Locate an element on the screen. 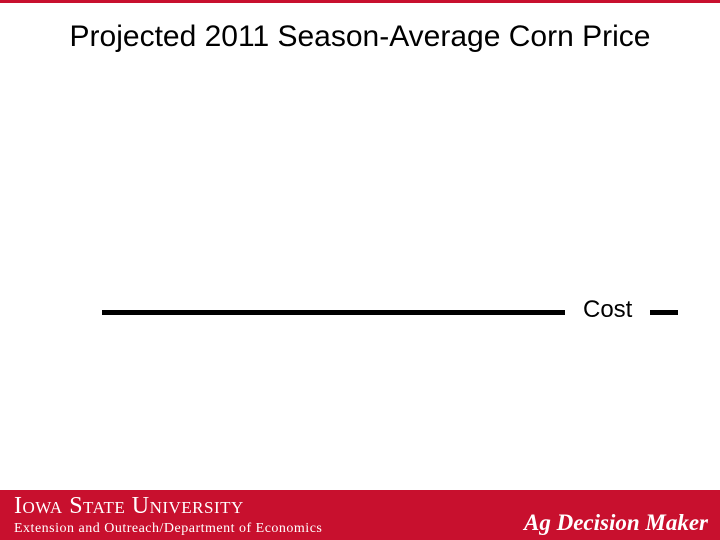 The image size is (720, 540). university-name: Iowa State University is located at coordinates (129, 506).